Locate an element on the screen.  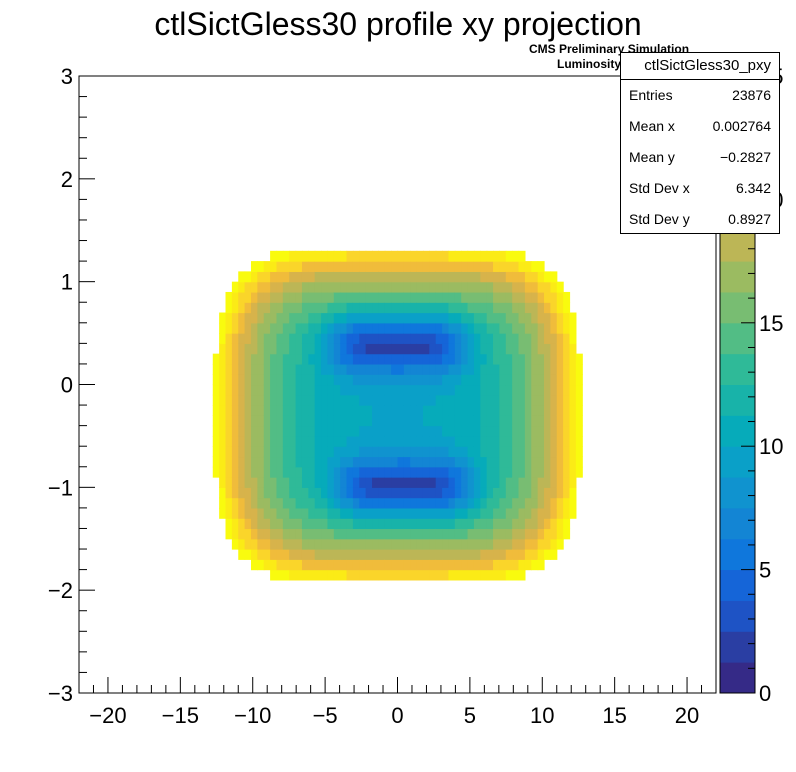
x-tick-label: −20 is located at coordinates (107, 715).